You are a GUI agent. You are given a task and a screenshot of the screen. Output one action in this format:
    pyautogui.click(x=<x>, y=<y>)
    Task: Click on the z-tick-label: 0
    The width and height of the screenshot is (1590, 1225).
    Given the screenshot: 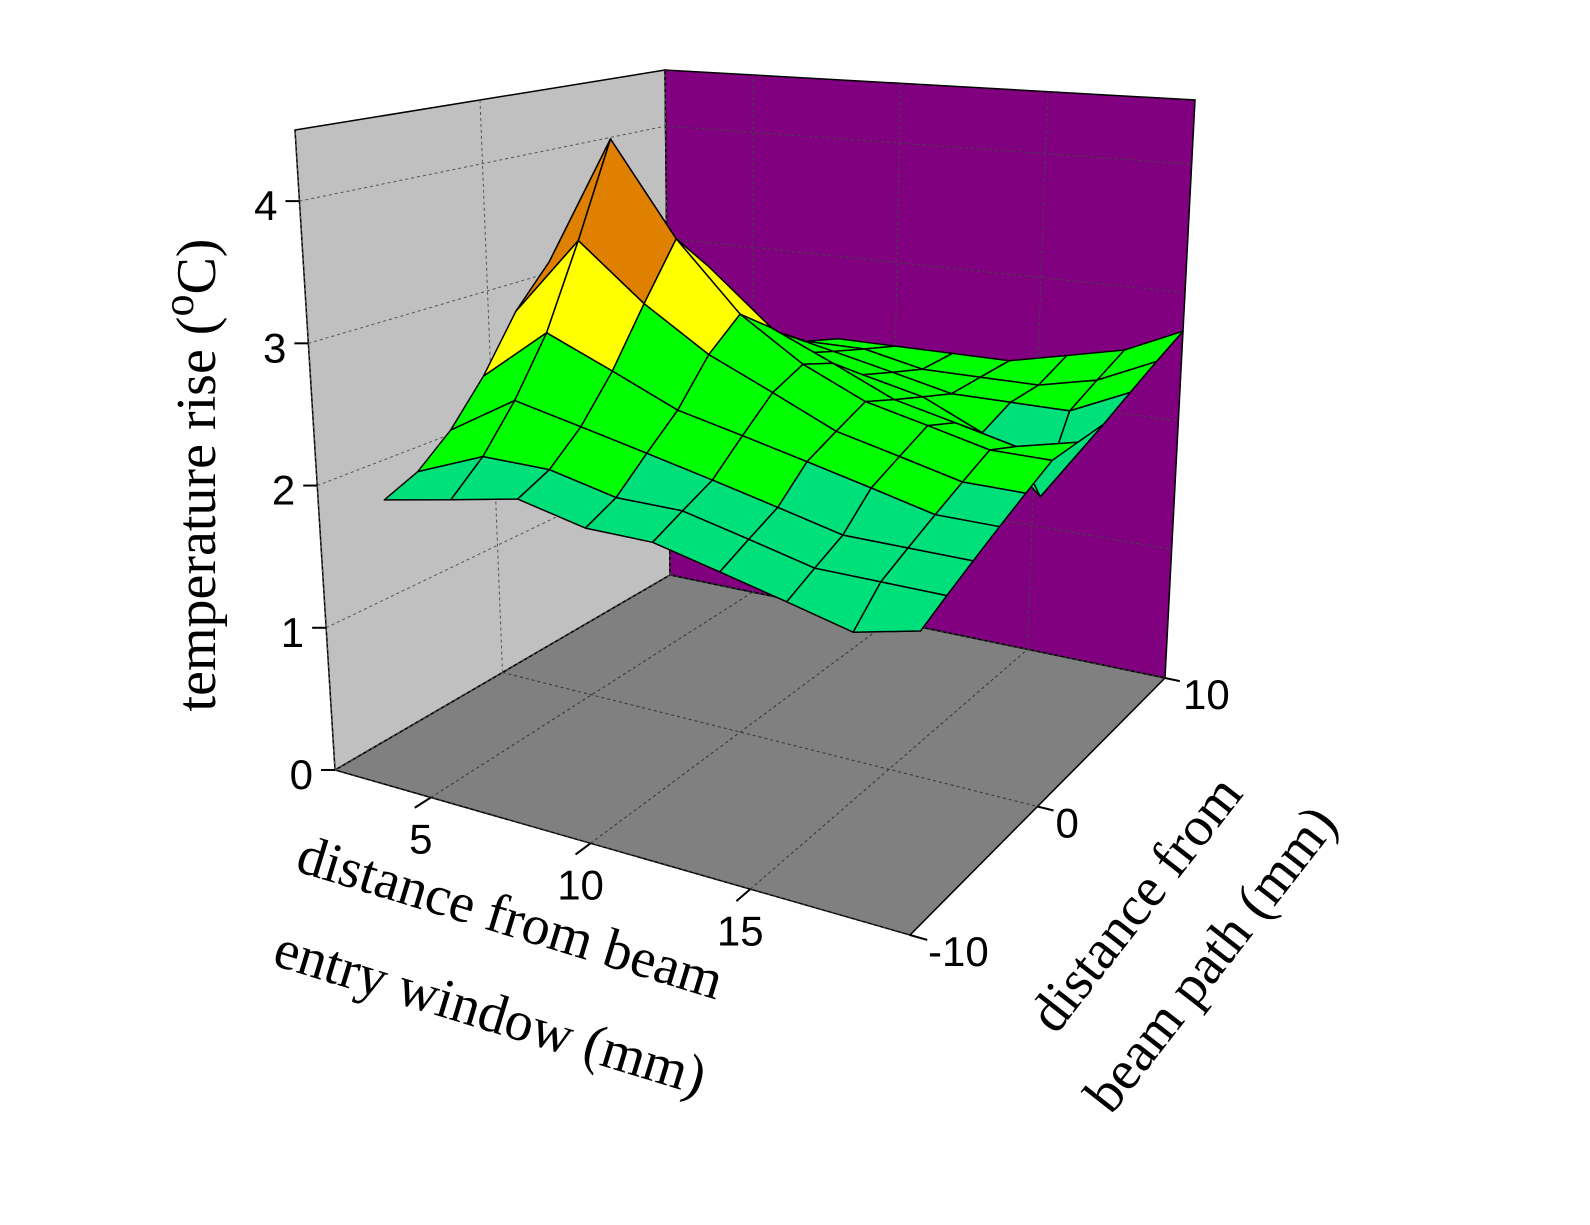 What is the action you would take?
    pyautogui.click(x=301, y=774)
    